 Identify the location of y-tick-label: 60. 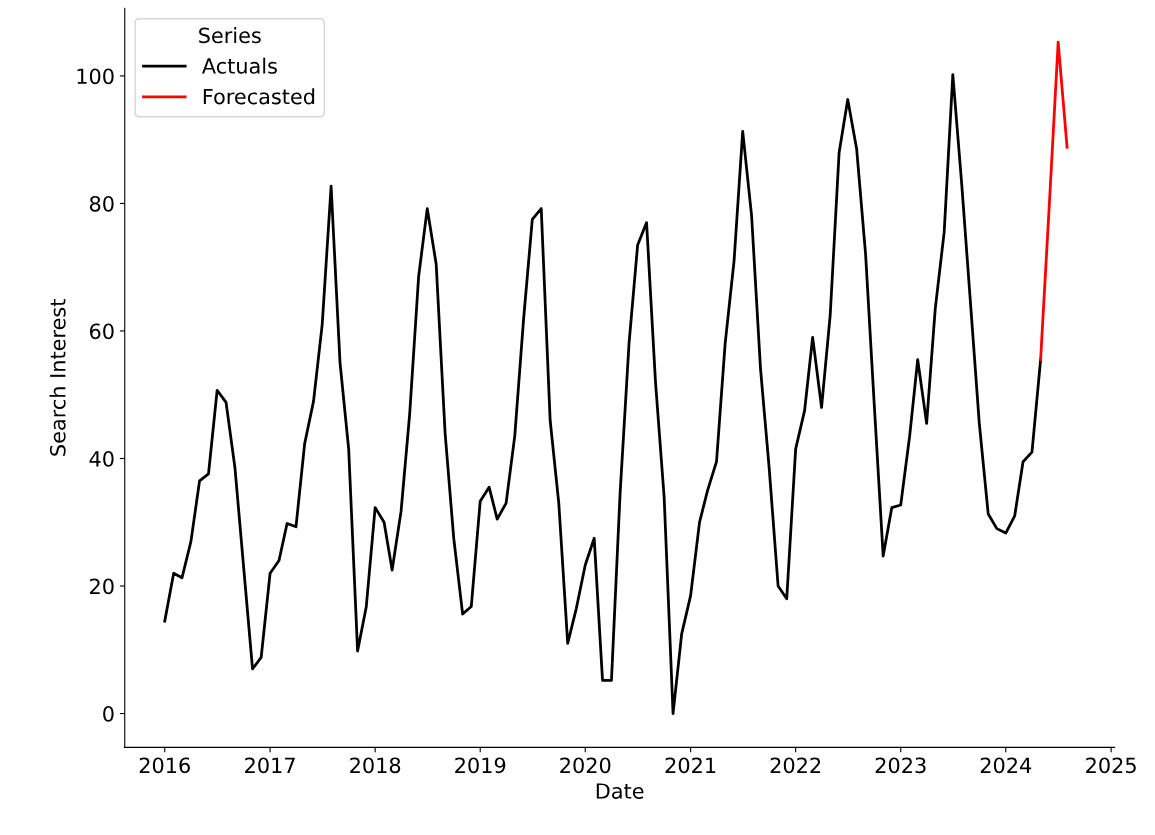
(101, 331).